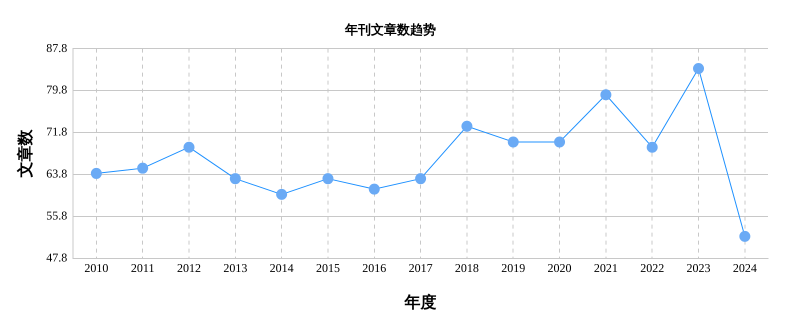  What do you see at coordinates (57, 89) in the screenshot?
I see `y-tick-label: 79.8` at bounding box center [57, 89].